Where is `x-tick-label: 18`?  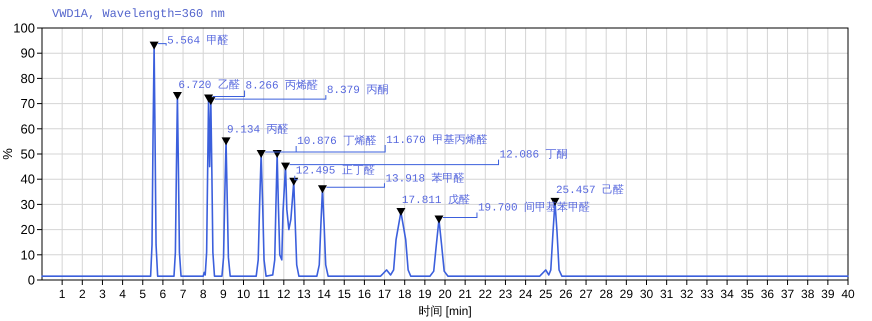 x-tick-label: 18 is located at coordinates (405, 294).